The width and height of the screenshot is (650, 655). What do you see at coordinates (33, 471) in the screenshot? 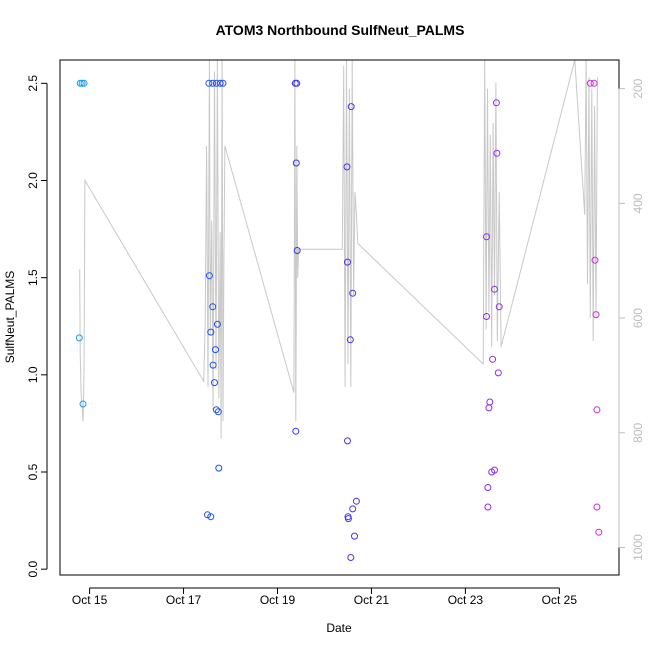
I see `y-tick-label: 0.5` at bounding box center [33, 471].